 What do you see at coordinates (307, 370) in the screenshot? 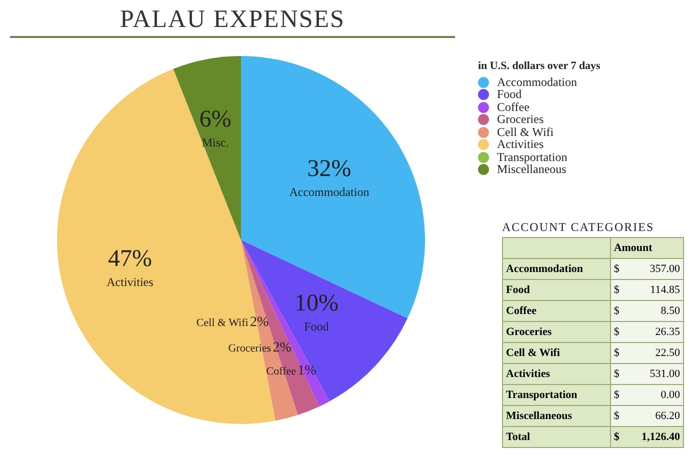
I see `data-label: 1%` at bounding box center [307, 370].